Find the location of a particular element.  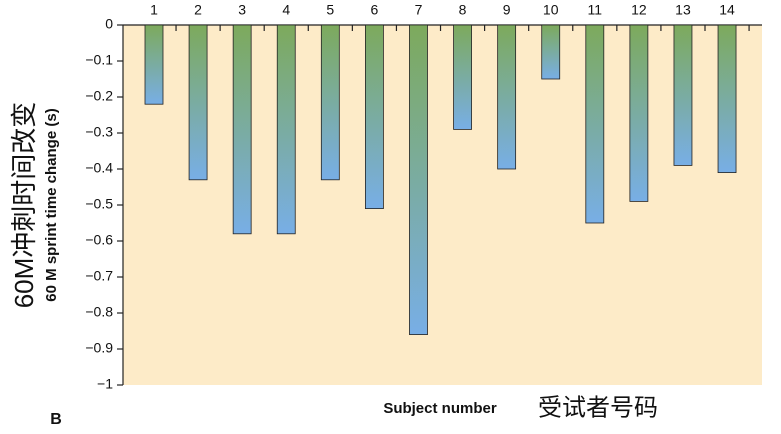

y-tick-label: 0 is located at coordinates (109, 24).